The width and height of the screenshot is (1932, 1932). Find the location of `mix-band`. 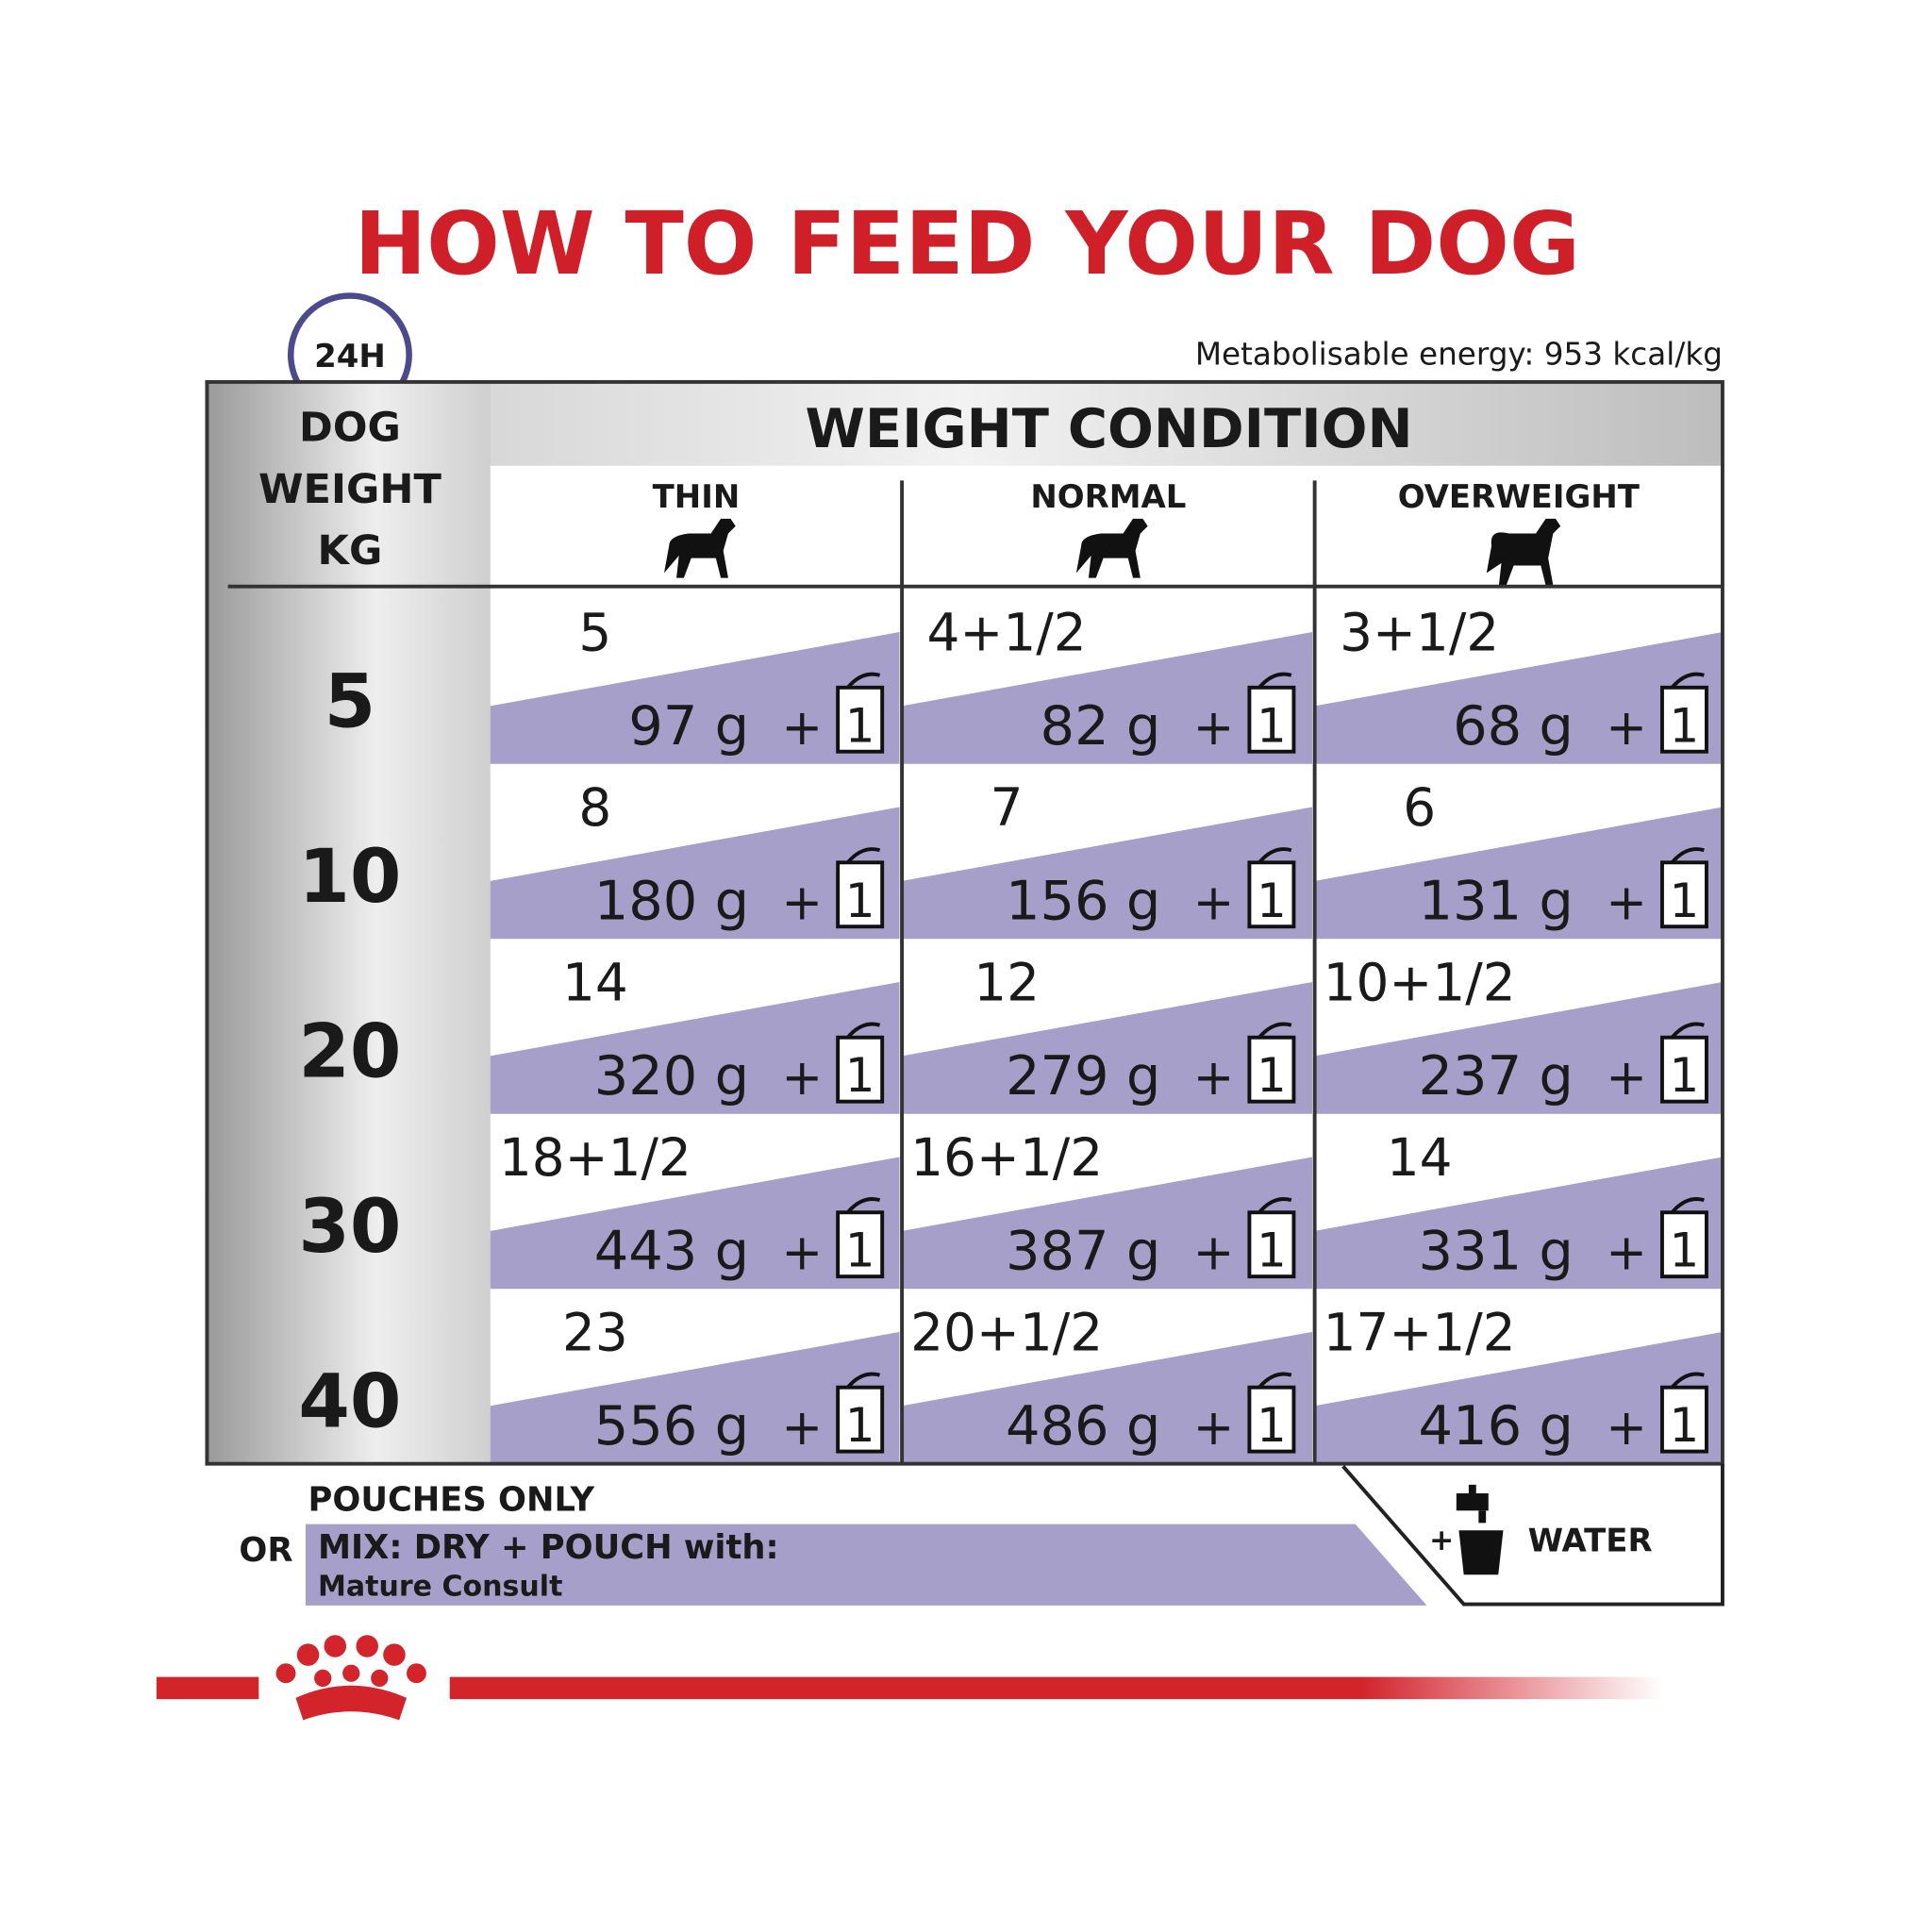

mix-band is located at coordinates (866, 1565).